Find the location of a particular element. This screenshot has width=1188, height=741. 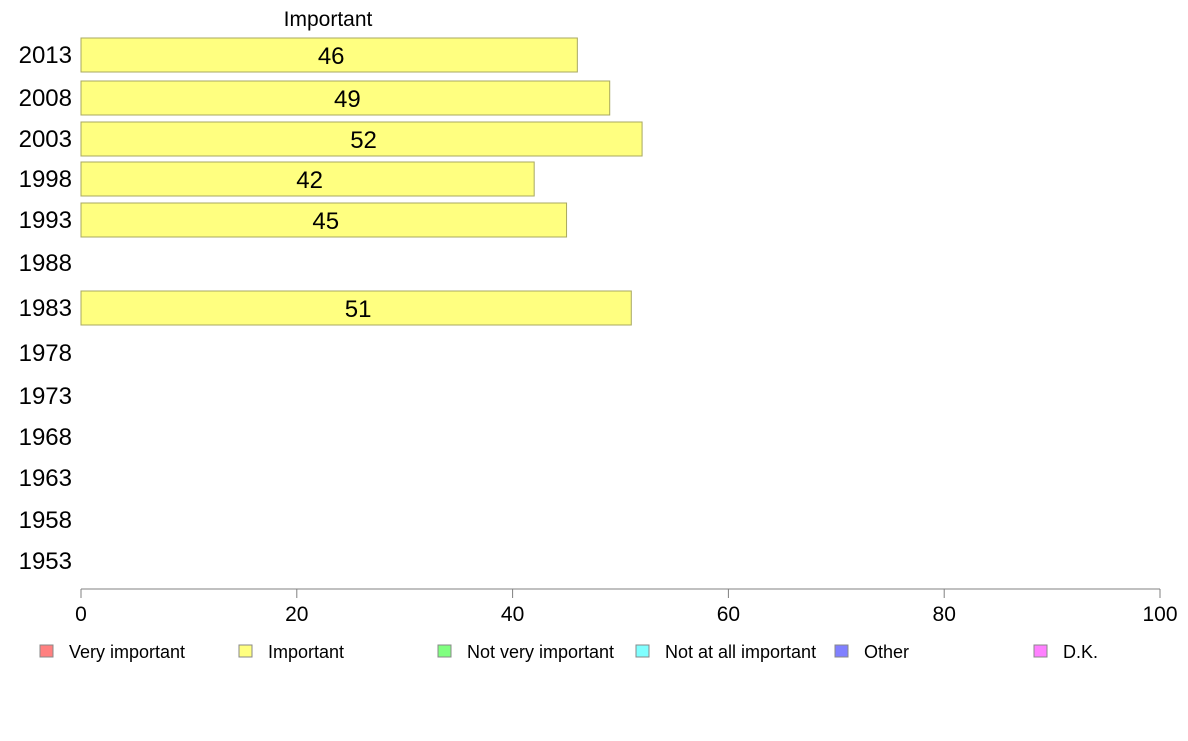

y-tick-label: 1983 is located at coordinates (45, 308).